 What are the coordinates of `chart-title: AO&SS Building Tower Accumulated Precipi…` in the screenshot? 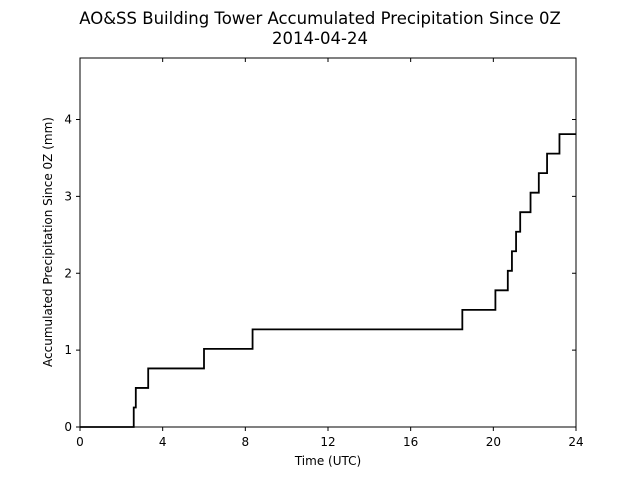 It's located at (320, 18).